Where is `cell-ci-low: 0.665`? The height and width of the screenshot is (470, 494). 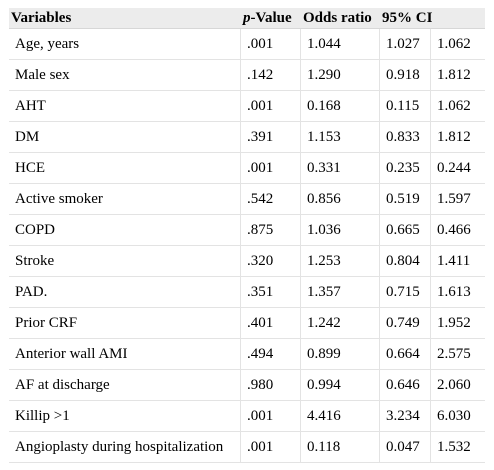 cell-ci-low: 0.665 is located at coordinates (405, 230).